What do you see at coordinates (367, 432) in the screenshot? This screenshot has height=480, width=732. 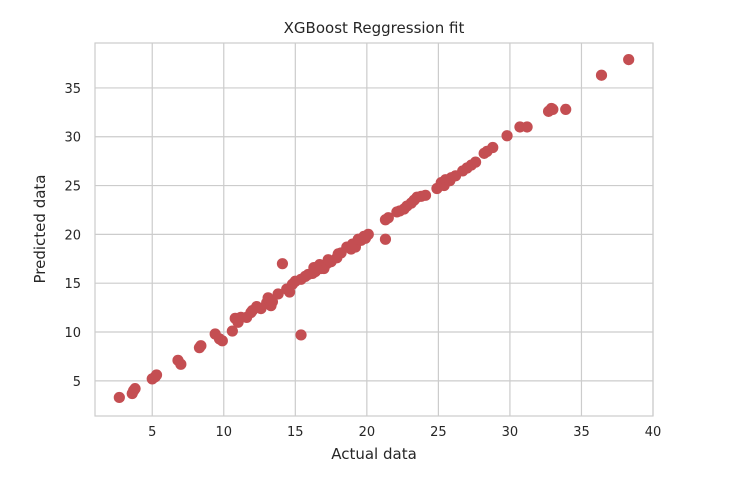 I see `x-tick-label: 20` at bounding box center [367, 432].